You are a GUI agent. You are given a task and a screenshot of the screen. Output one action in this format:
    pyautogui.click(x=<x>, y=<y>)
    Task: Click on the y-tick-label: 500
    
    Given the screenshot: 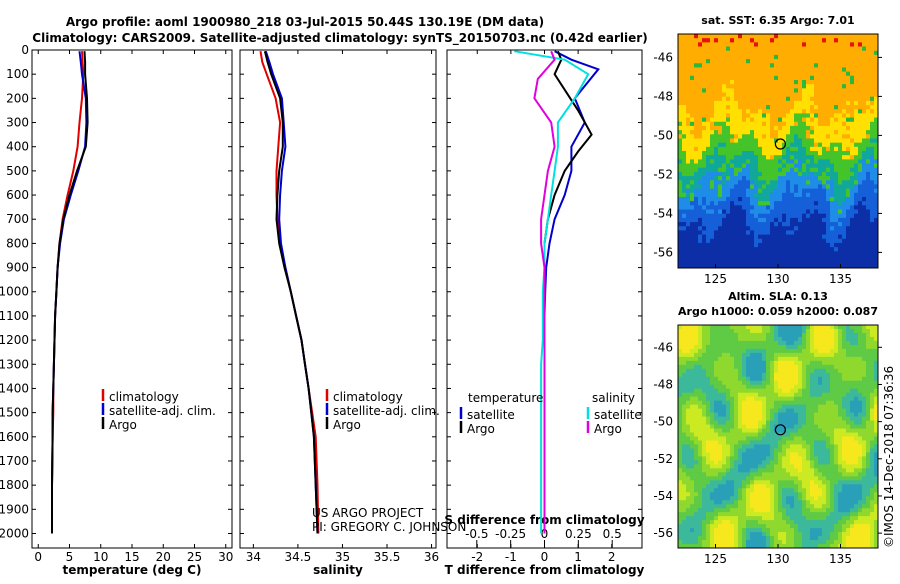 What is the action you would take?
    pyautogui.click(x=17, y=171)
    